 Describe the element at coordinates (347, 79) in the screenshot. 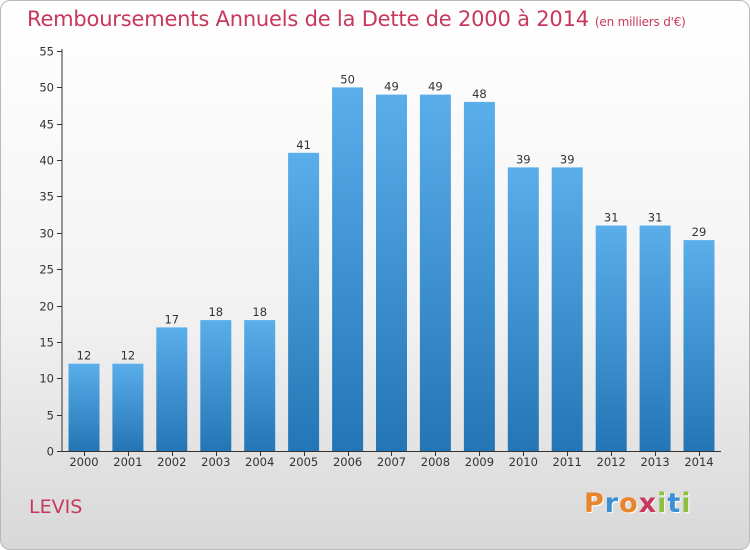

I see `bar-value-label: 50` at that location.